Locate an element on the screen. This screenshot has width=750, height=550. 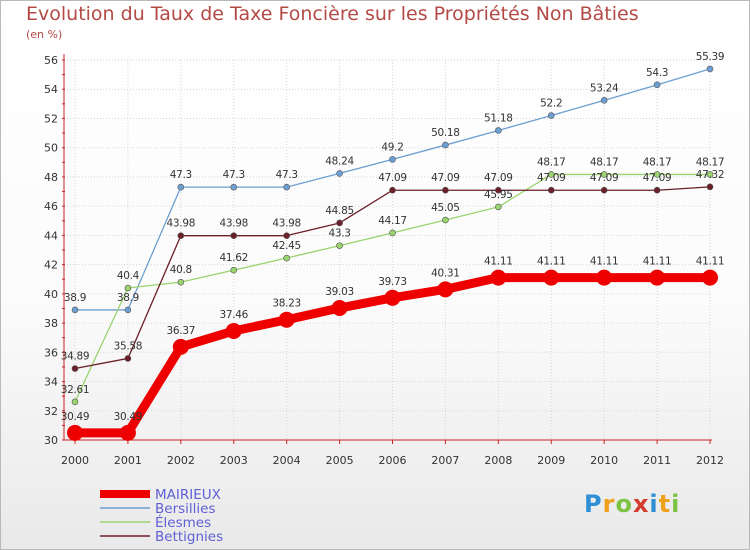
x-tick-label: 2001 is located at coordinates (128, 460).